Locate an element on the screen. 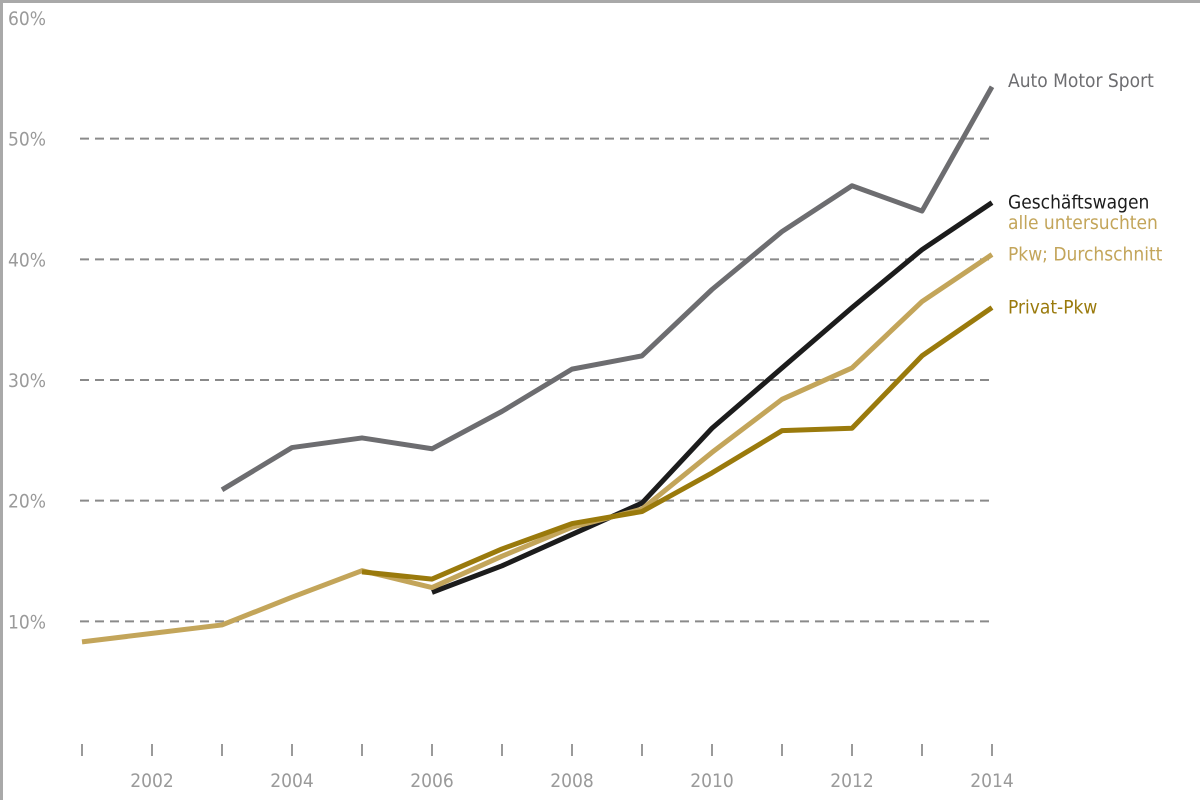  y-tick-label: 10% is located at coordinates (27, 622).